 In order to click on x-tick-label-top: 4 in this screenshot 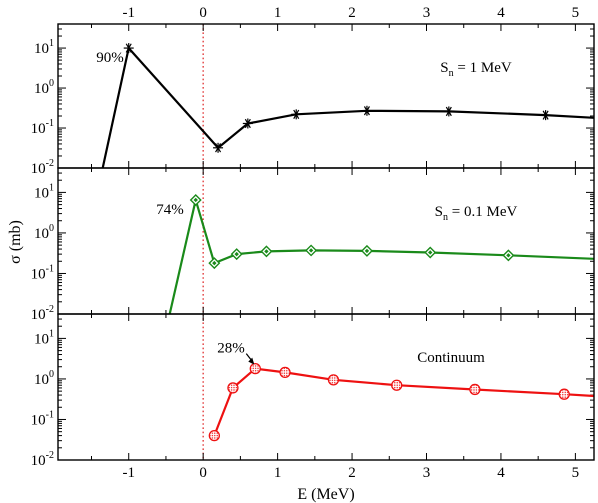, I will do `click(501, 13)`.